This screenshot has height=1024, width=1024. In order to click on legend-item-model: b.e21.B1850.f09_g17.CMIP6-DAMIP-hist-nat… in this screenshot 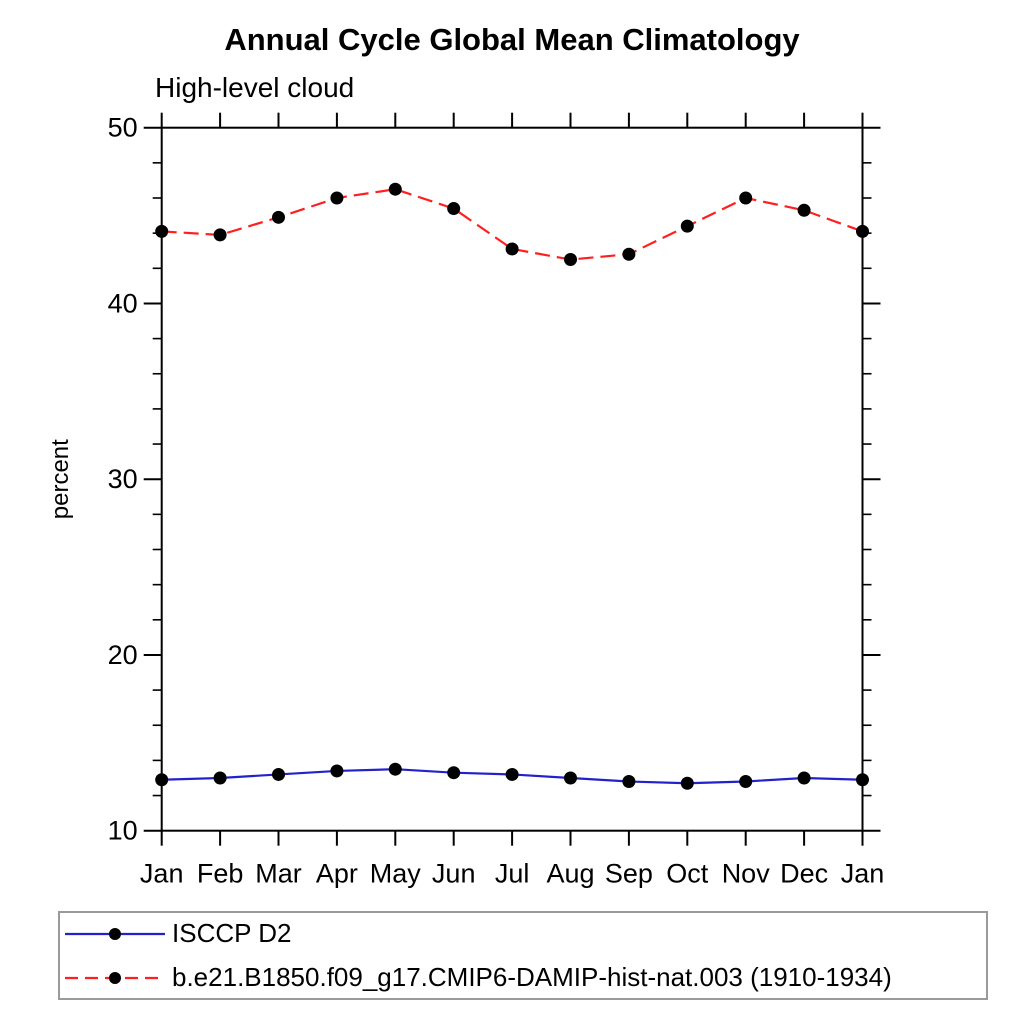, I will do `click(523, 978)`.